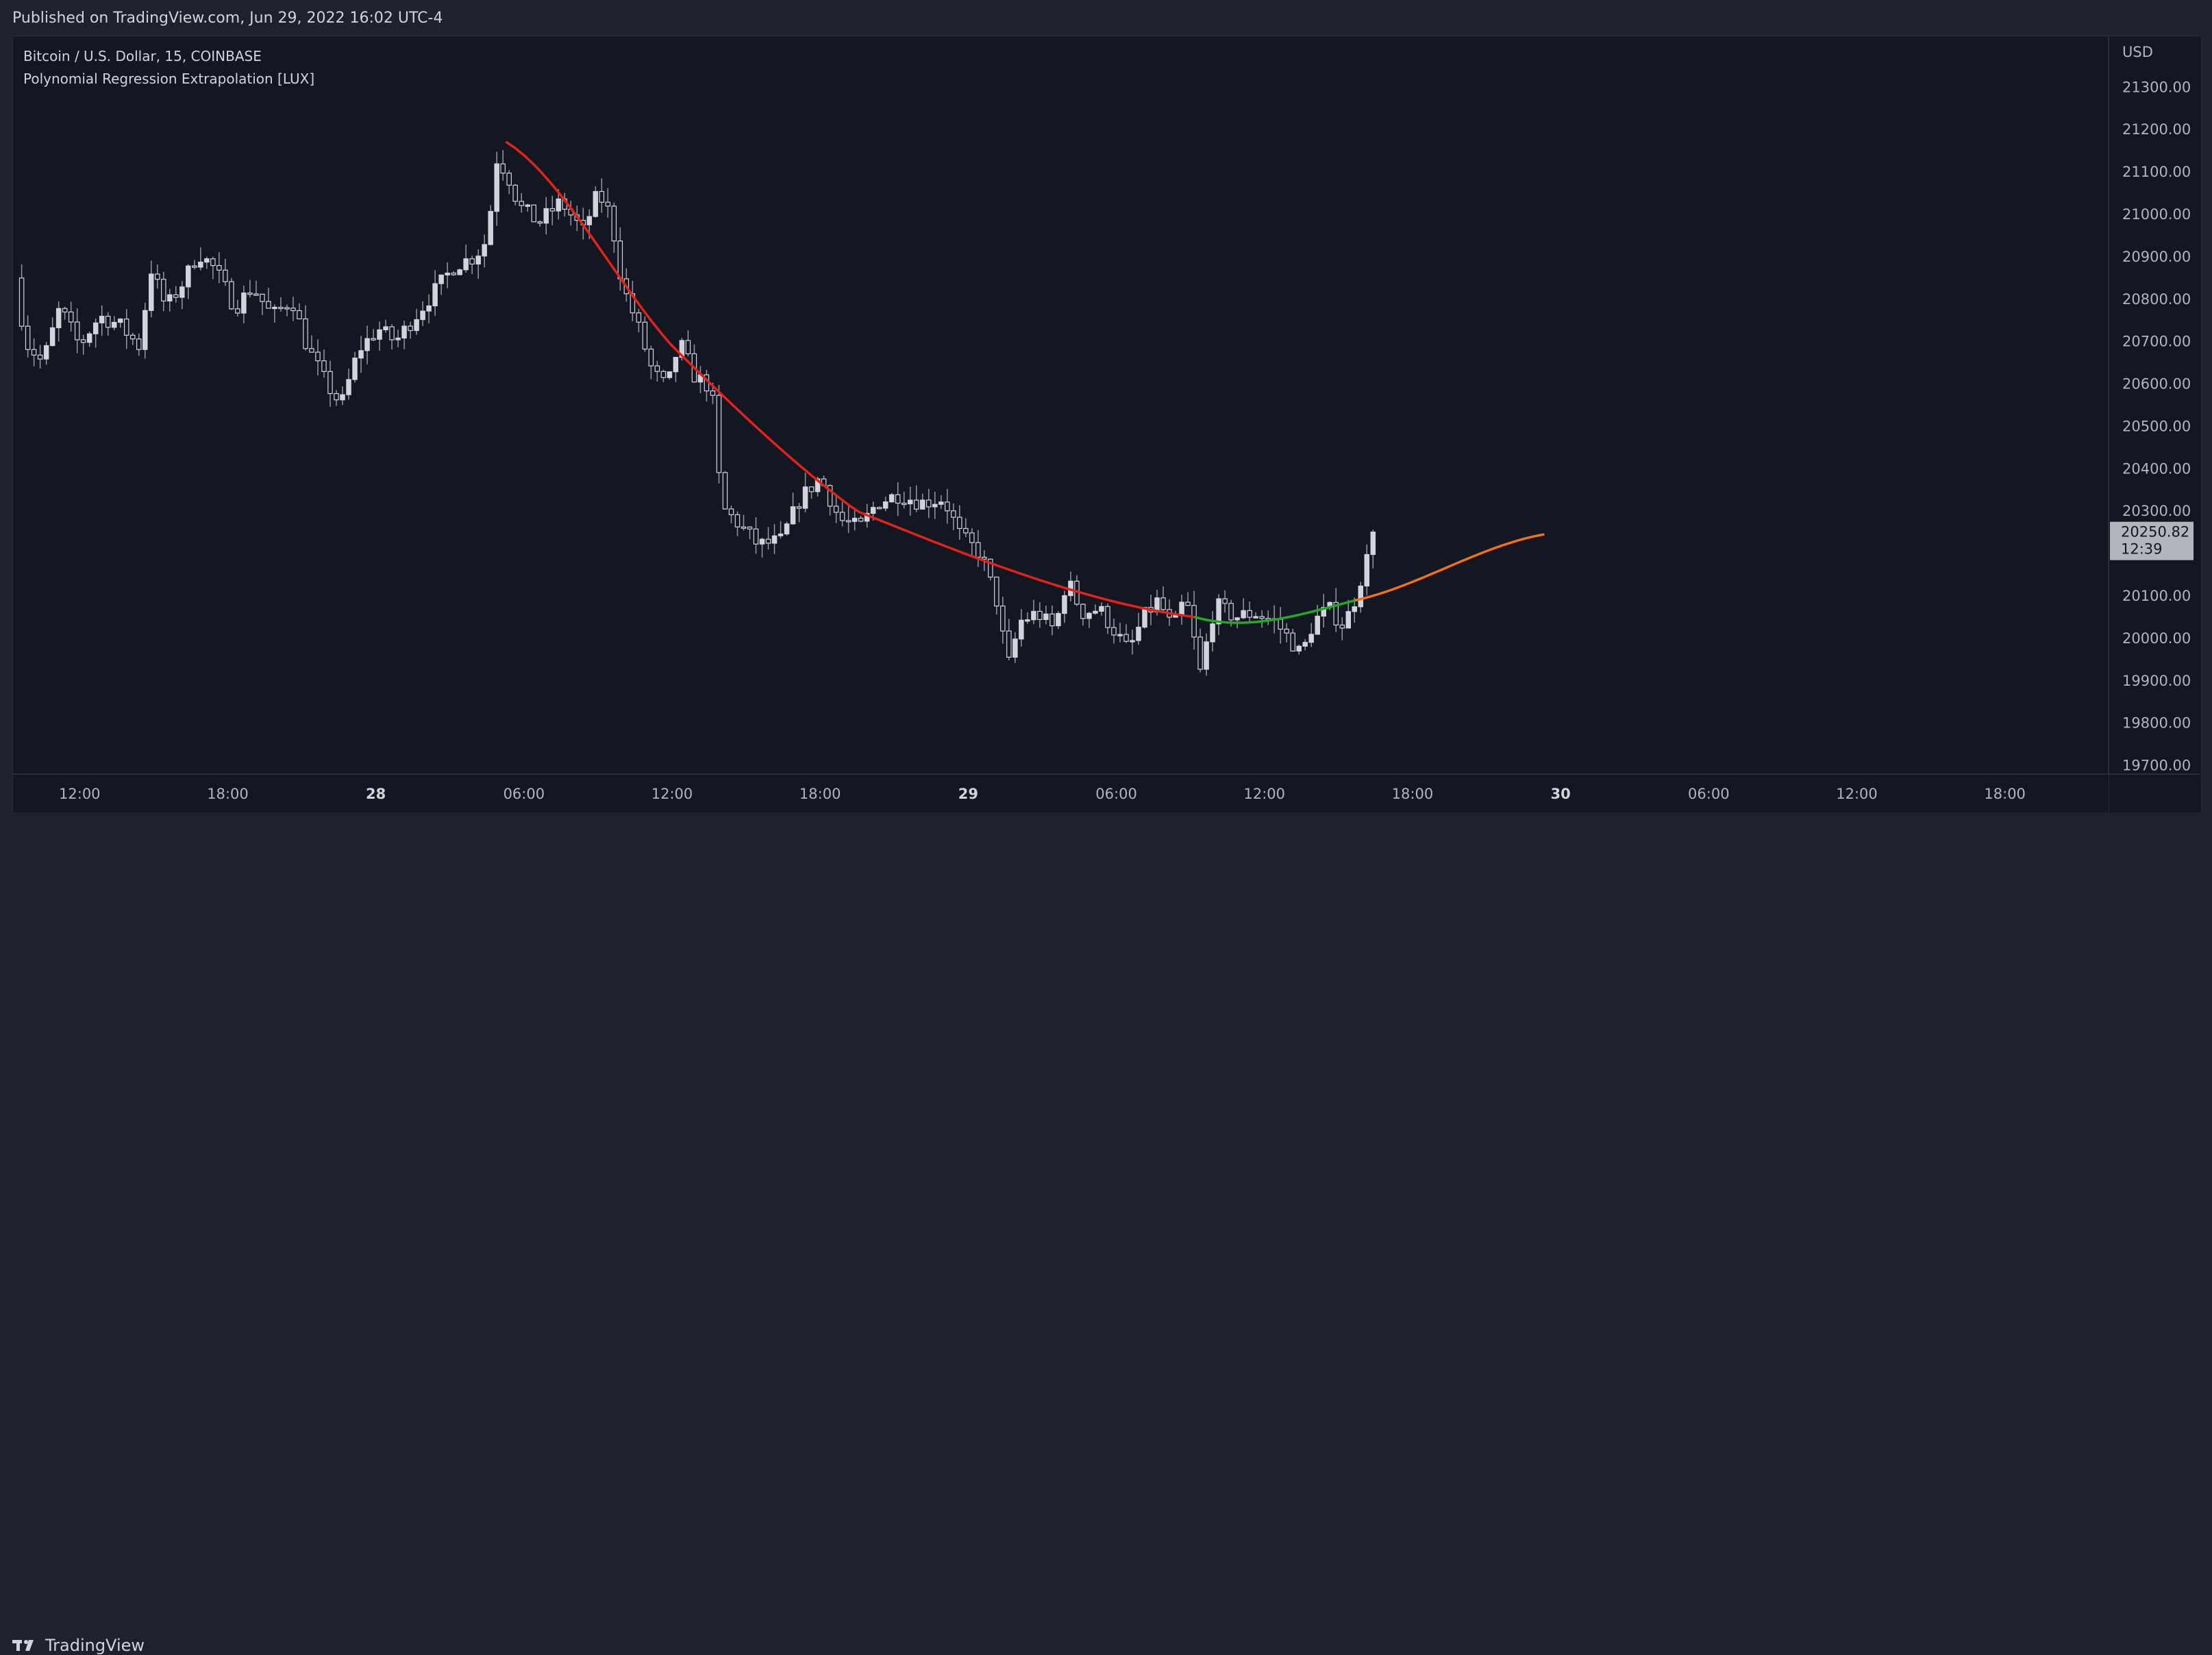 This screenshot has height=1655, width=2212. What do you see at coordinates (2152, 540) in the screenshot?
I see `last-price-badge` at bounding box center [2152, 540].